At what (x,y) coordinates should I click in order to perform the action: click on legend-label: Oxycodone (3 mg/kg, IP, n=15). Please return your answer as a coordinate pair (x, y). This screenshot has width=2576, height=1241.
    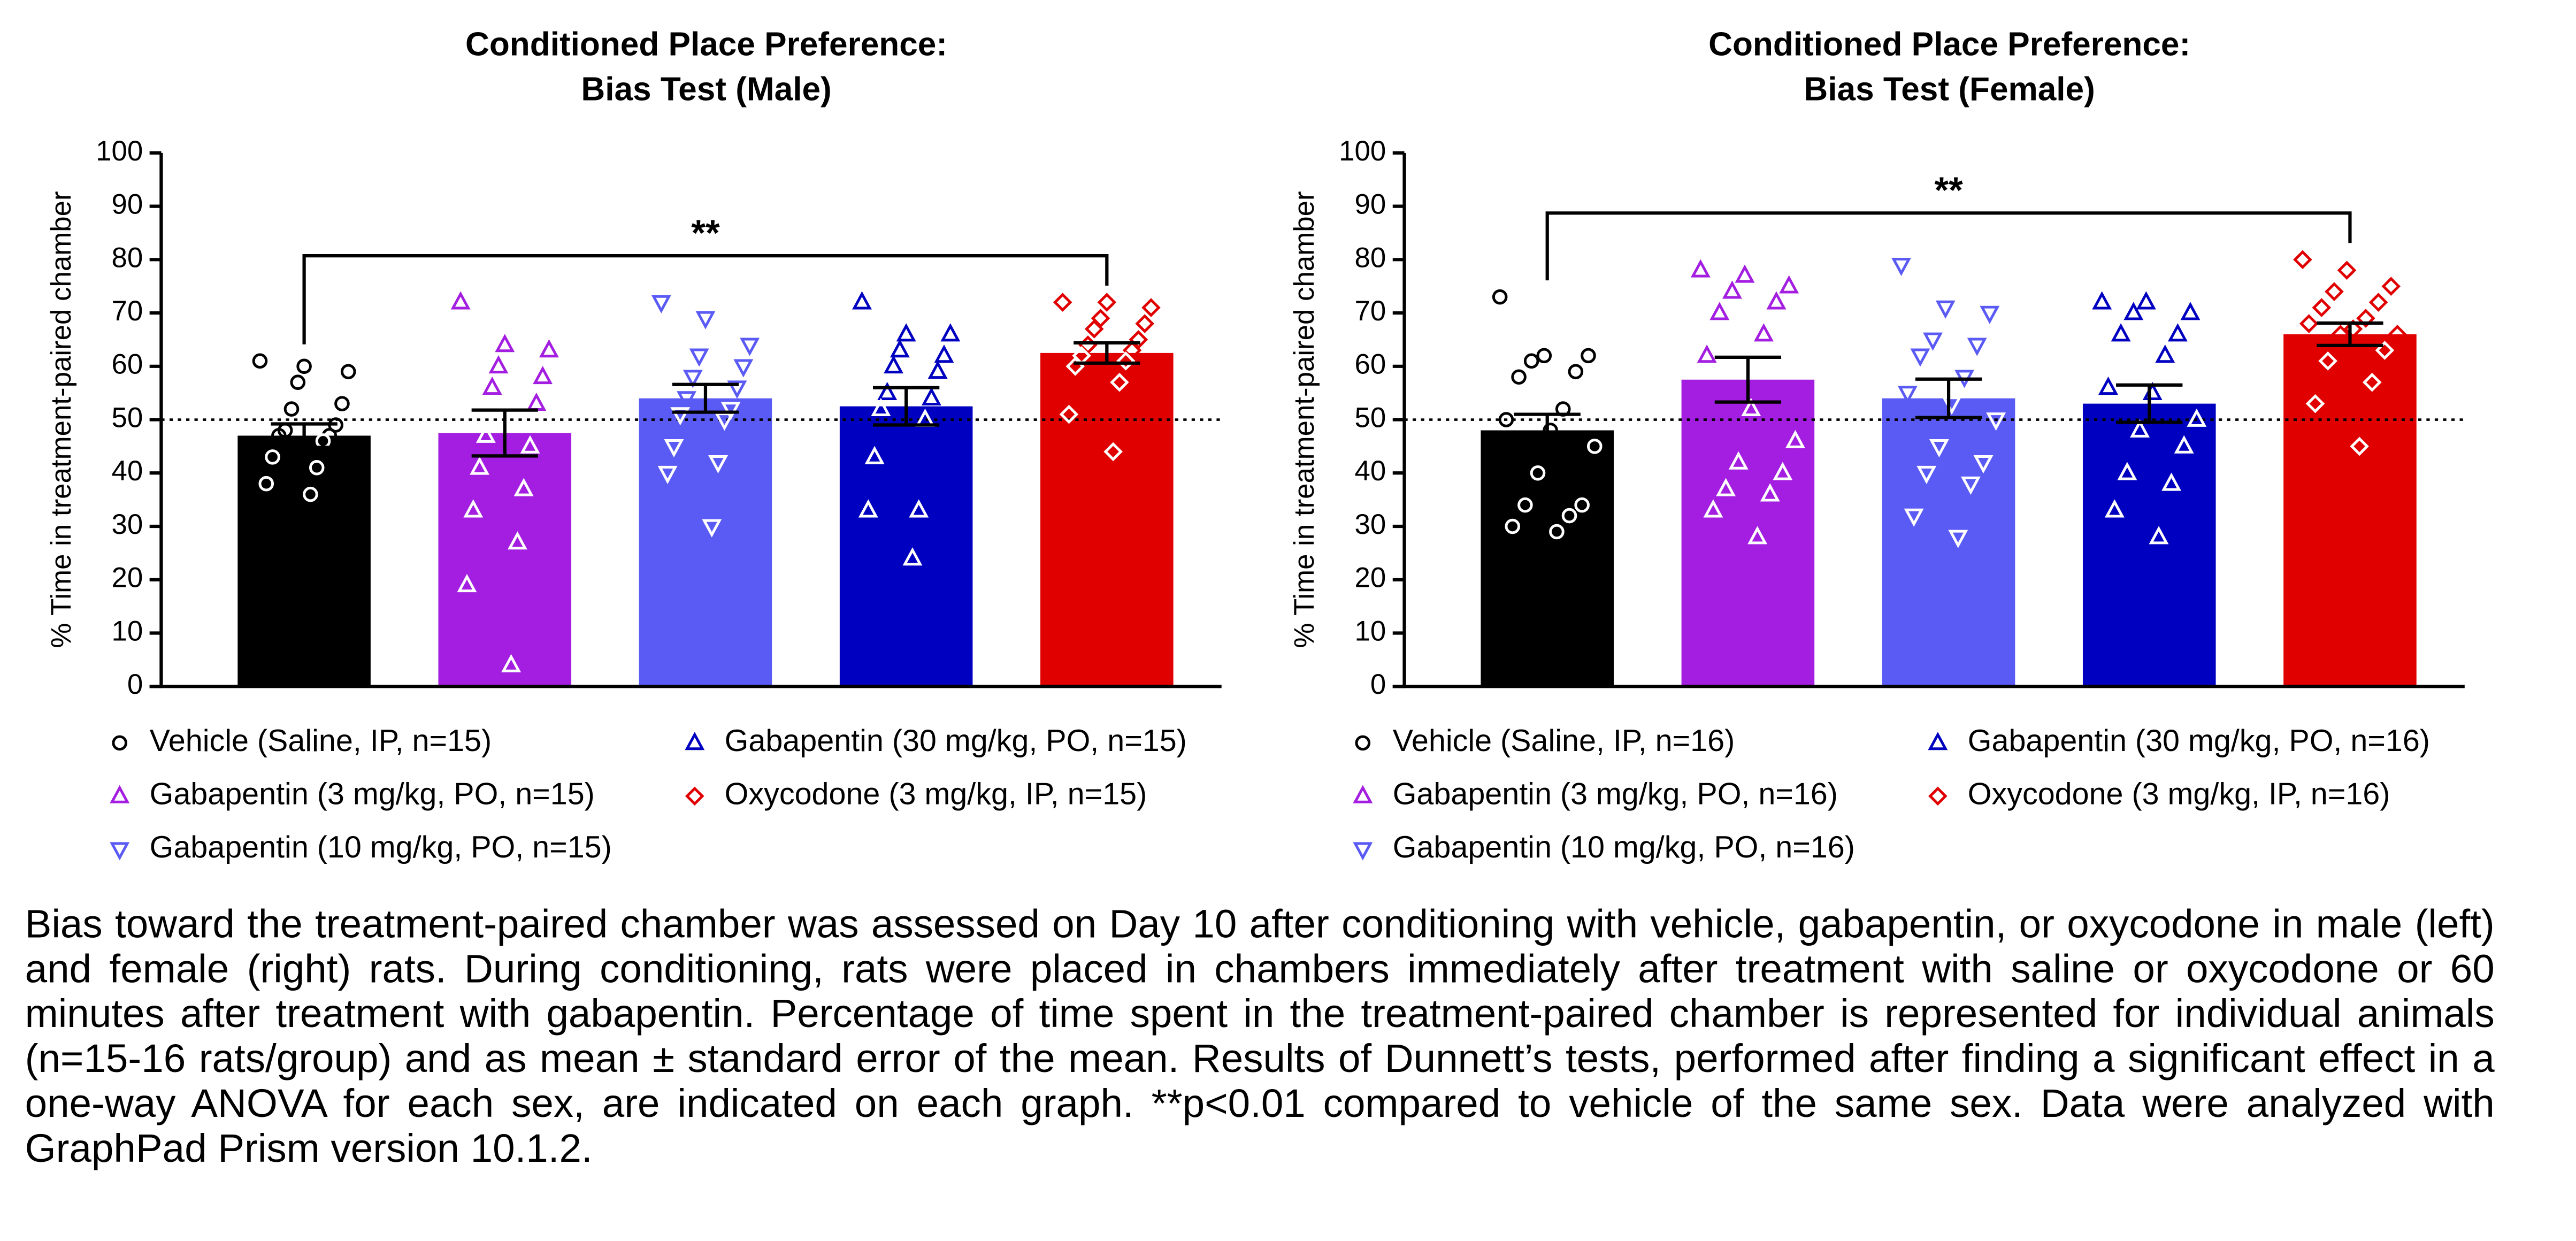
    Looking at the image, I should click on (936, 794).